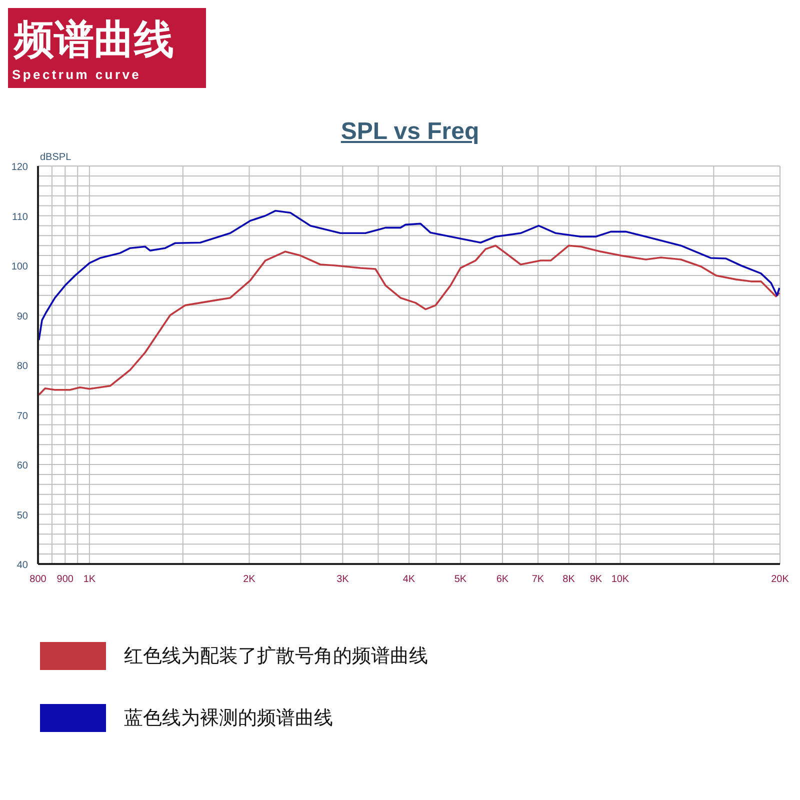 The height and width of the screenshot is (800, 800). What do you see at coordinates (409, 579) in the screenshot?
I see `x-tick-label: 4K` at bounding box center [409, 579].